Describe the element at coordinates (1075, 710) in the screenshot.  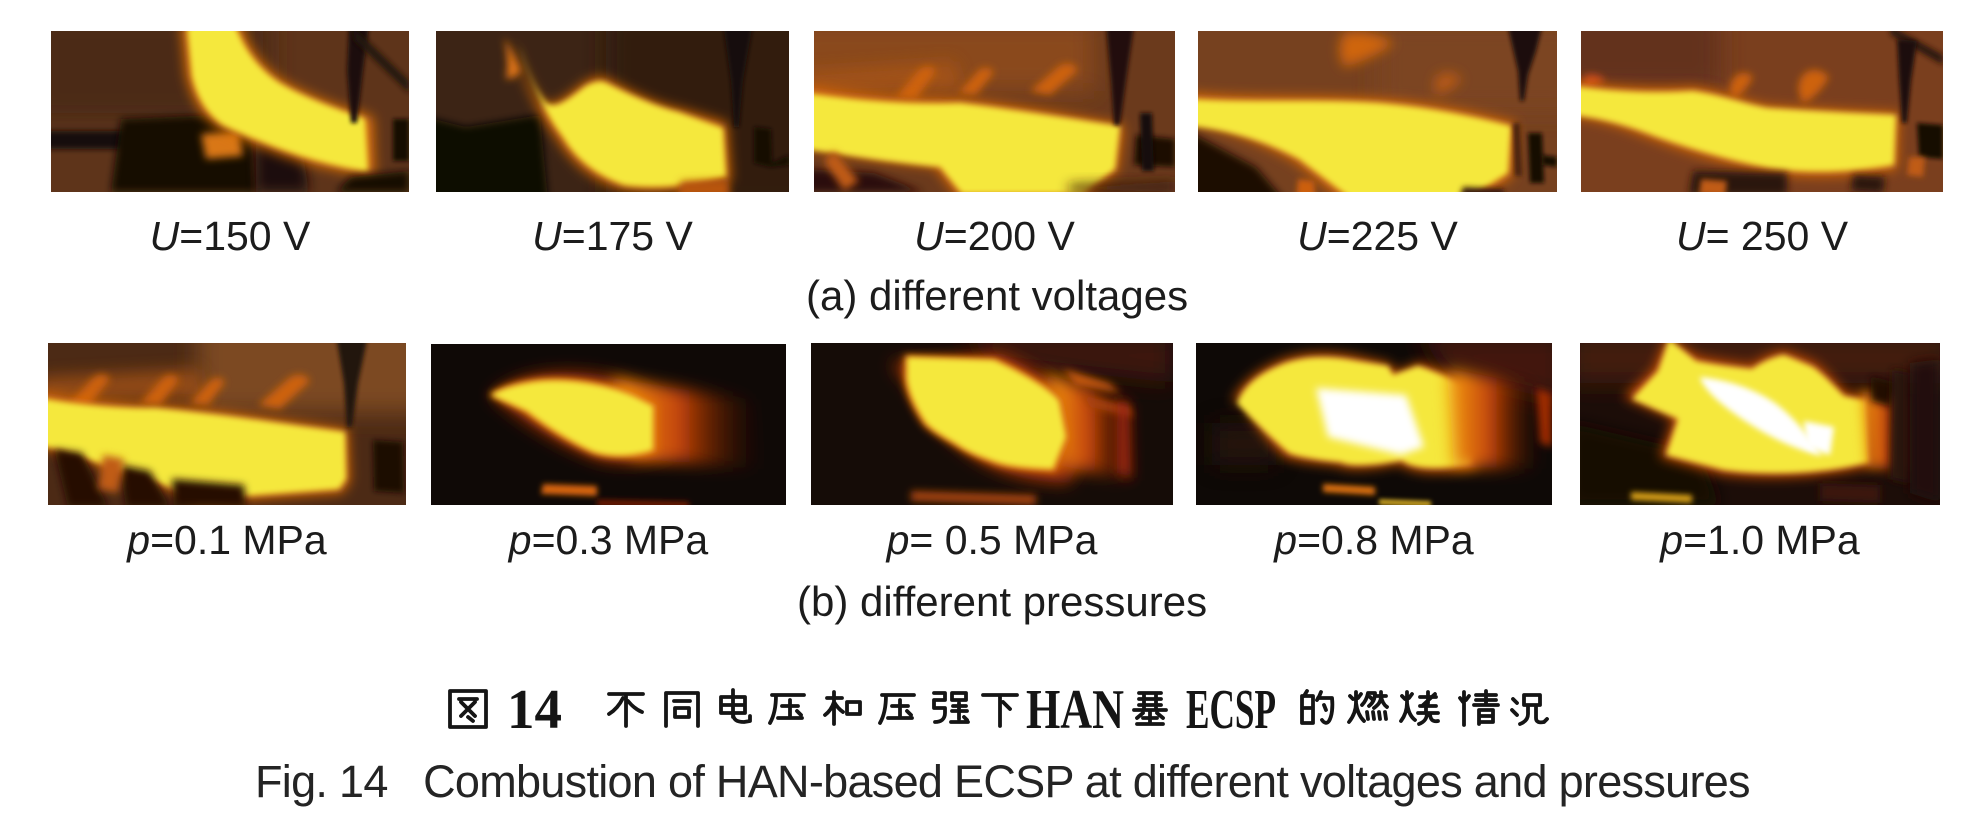
I see `svg-text: HAN` at that location.